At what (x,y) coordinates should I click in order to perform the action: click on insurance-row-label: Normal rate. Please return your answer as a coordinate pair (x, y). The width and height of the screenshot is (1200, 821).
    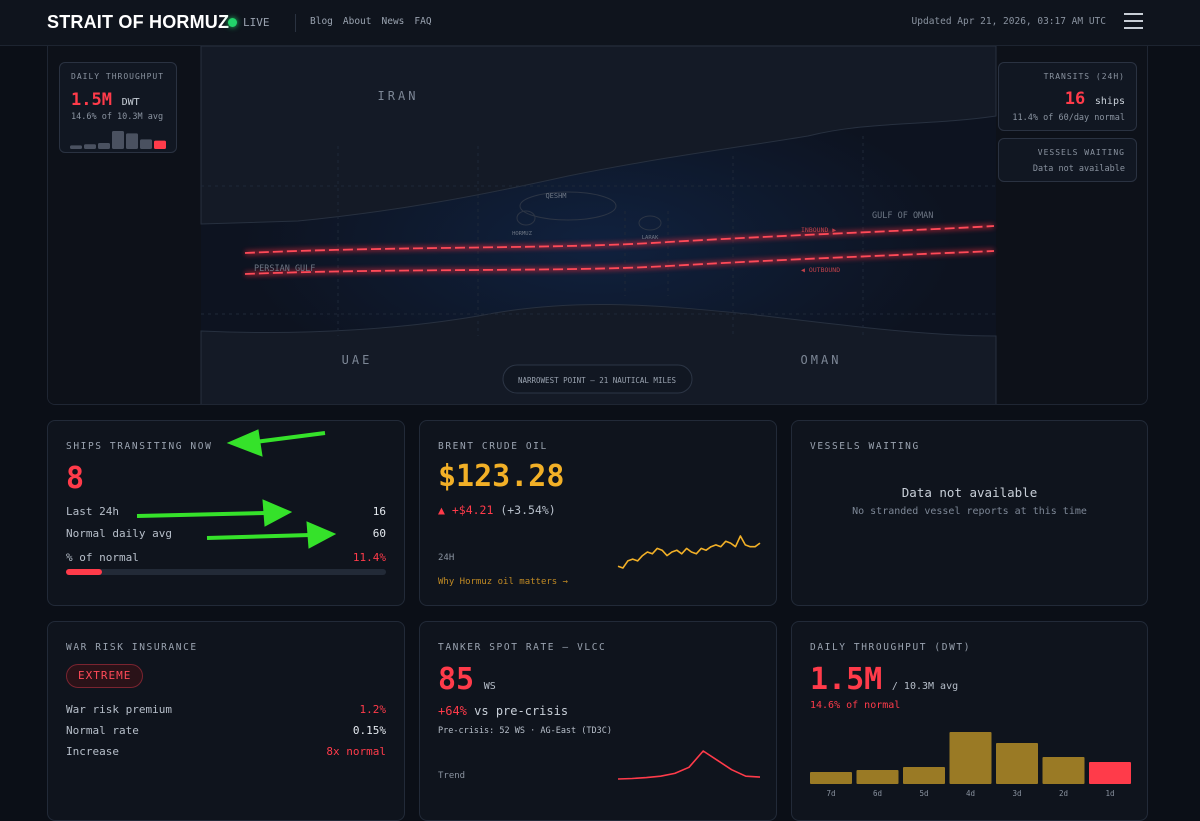
    Looking at the image, I should click on (102, 730).